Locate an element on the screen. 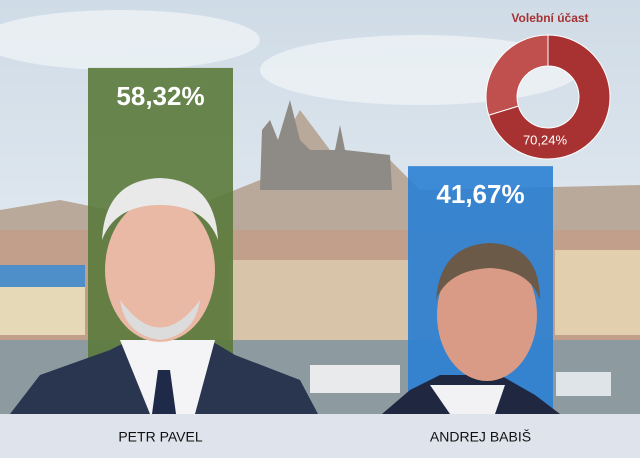  donut-segment is located at coordinates (549, 97).